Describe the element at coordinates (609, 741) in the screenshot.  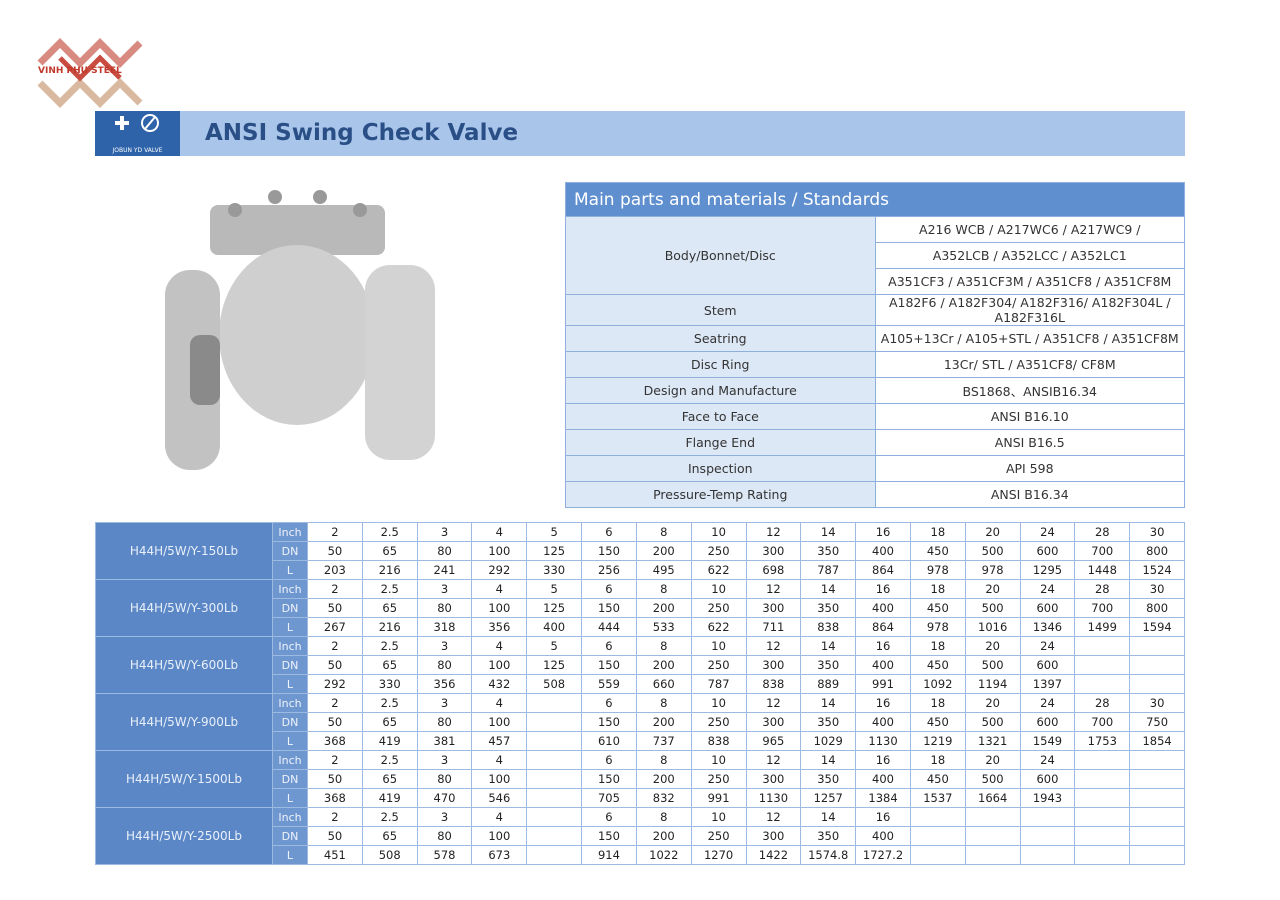
I see `dimension-cell: 610` at that location.